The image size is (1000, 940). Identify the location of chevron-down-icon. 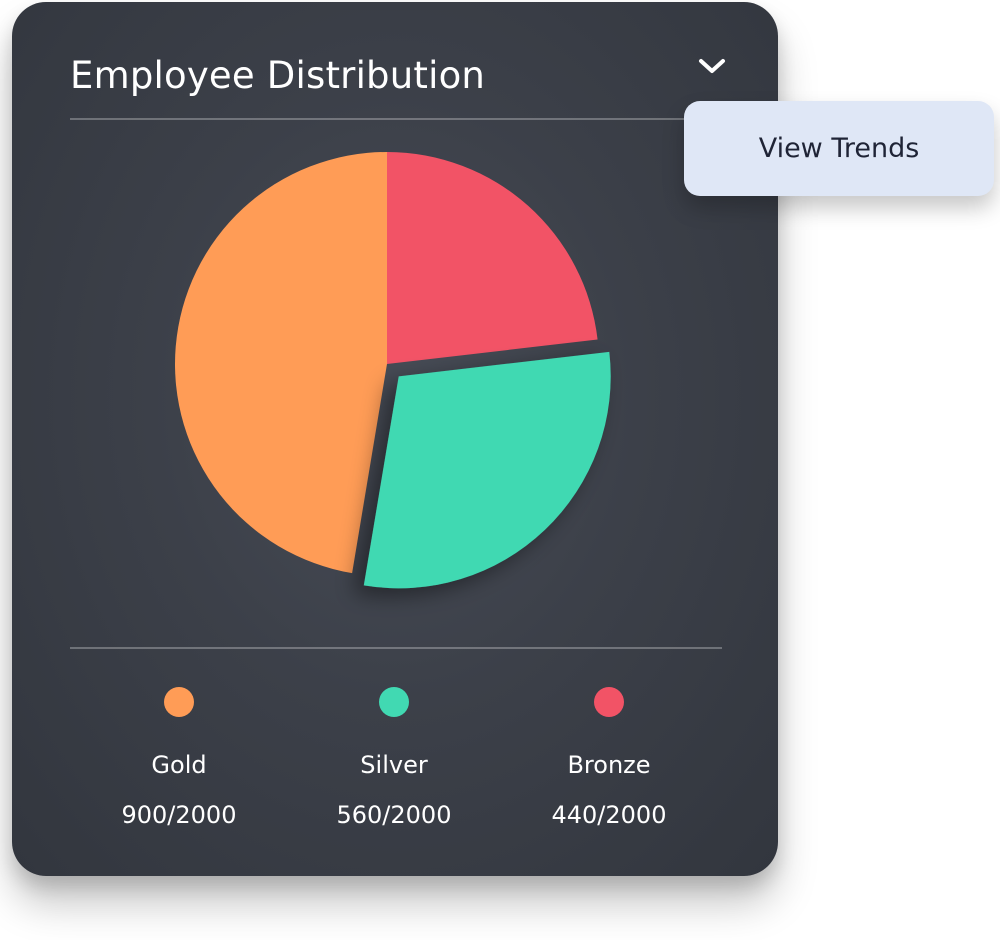
(712, 66).